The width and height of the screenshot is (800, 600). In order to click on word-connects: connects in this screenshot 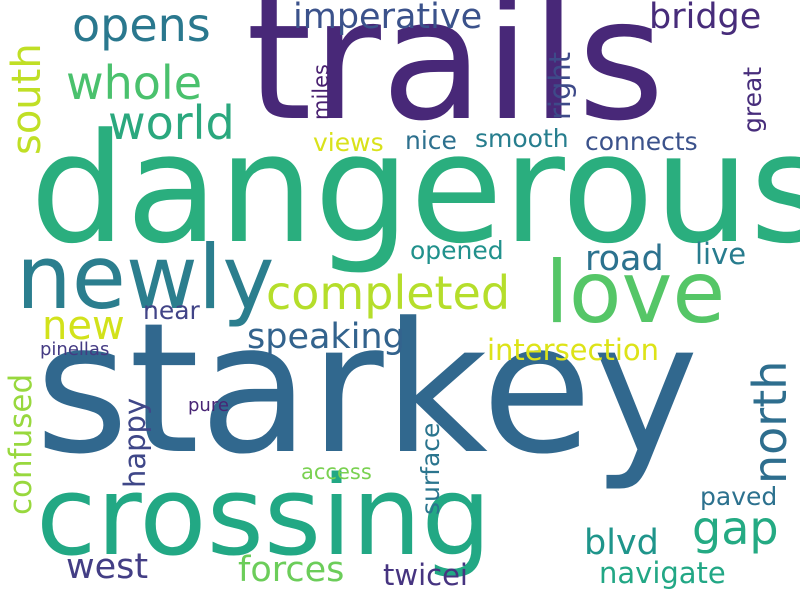, I will do `click(641, 141)`.